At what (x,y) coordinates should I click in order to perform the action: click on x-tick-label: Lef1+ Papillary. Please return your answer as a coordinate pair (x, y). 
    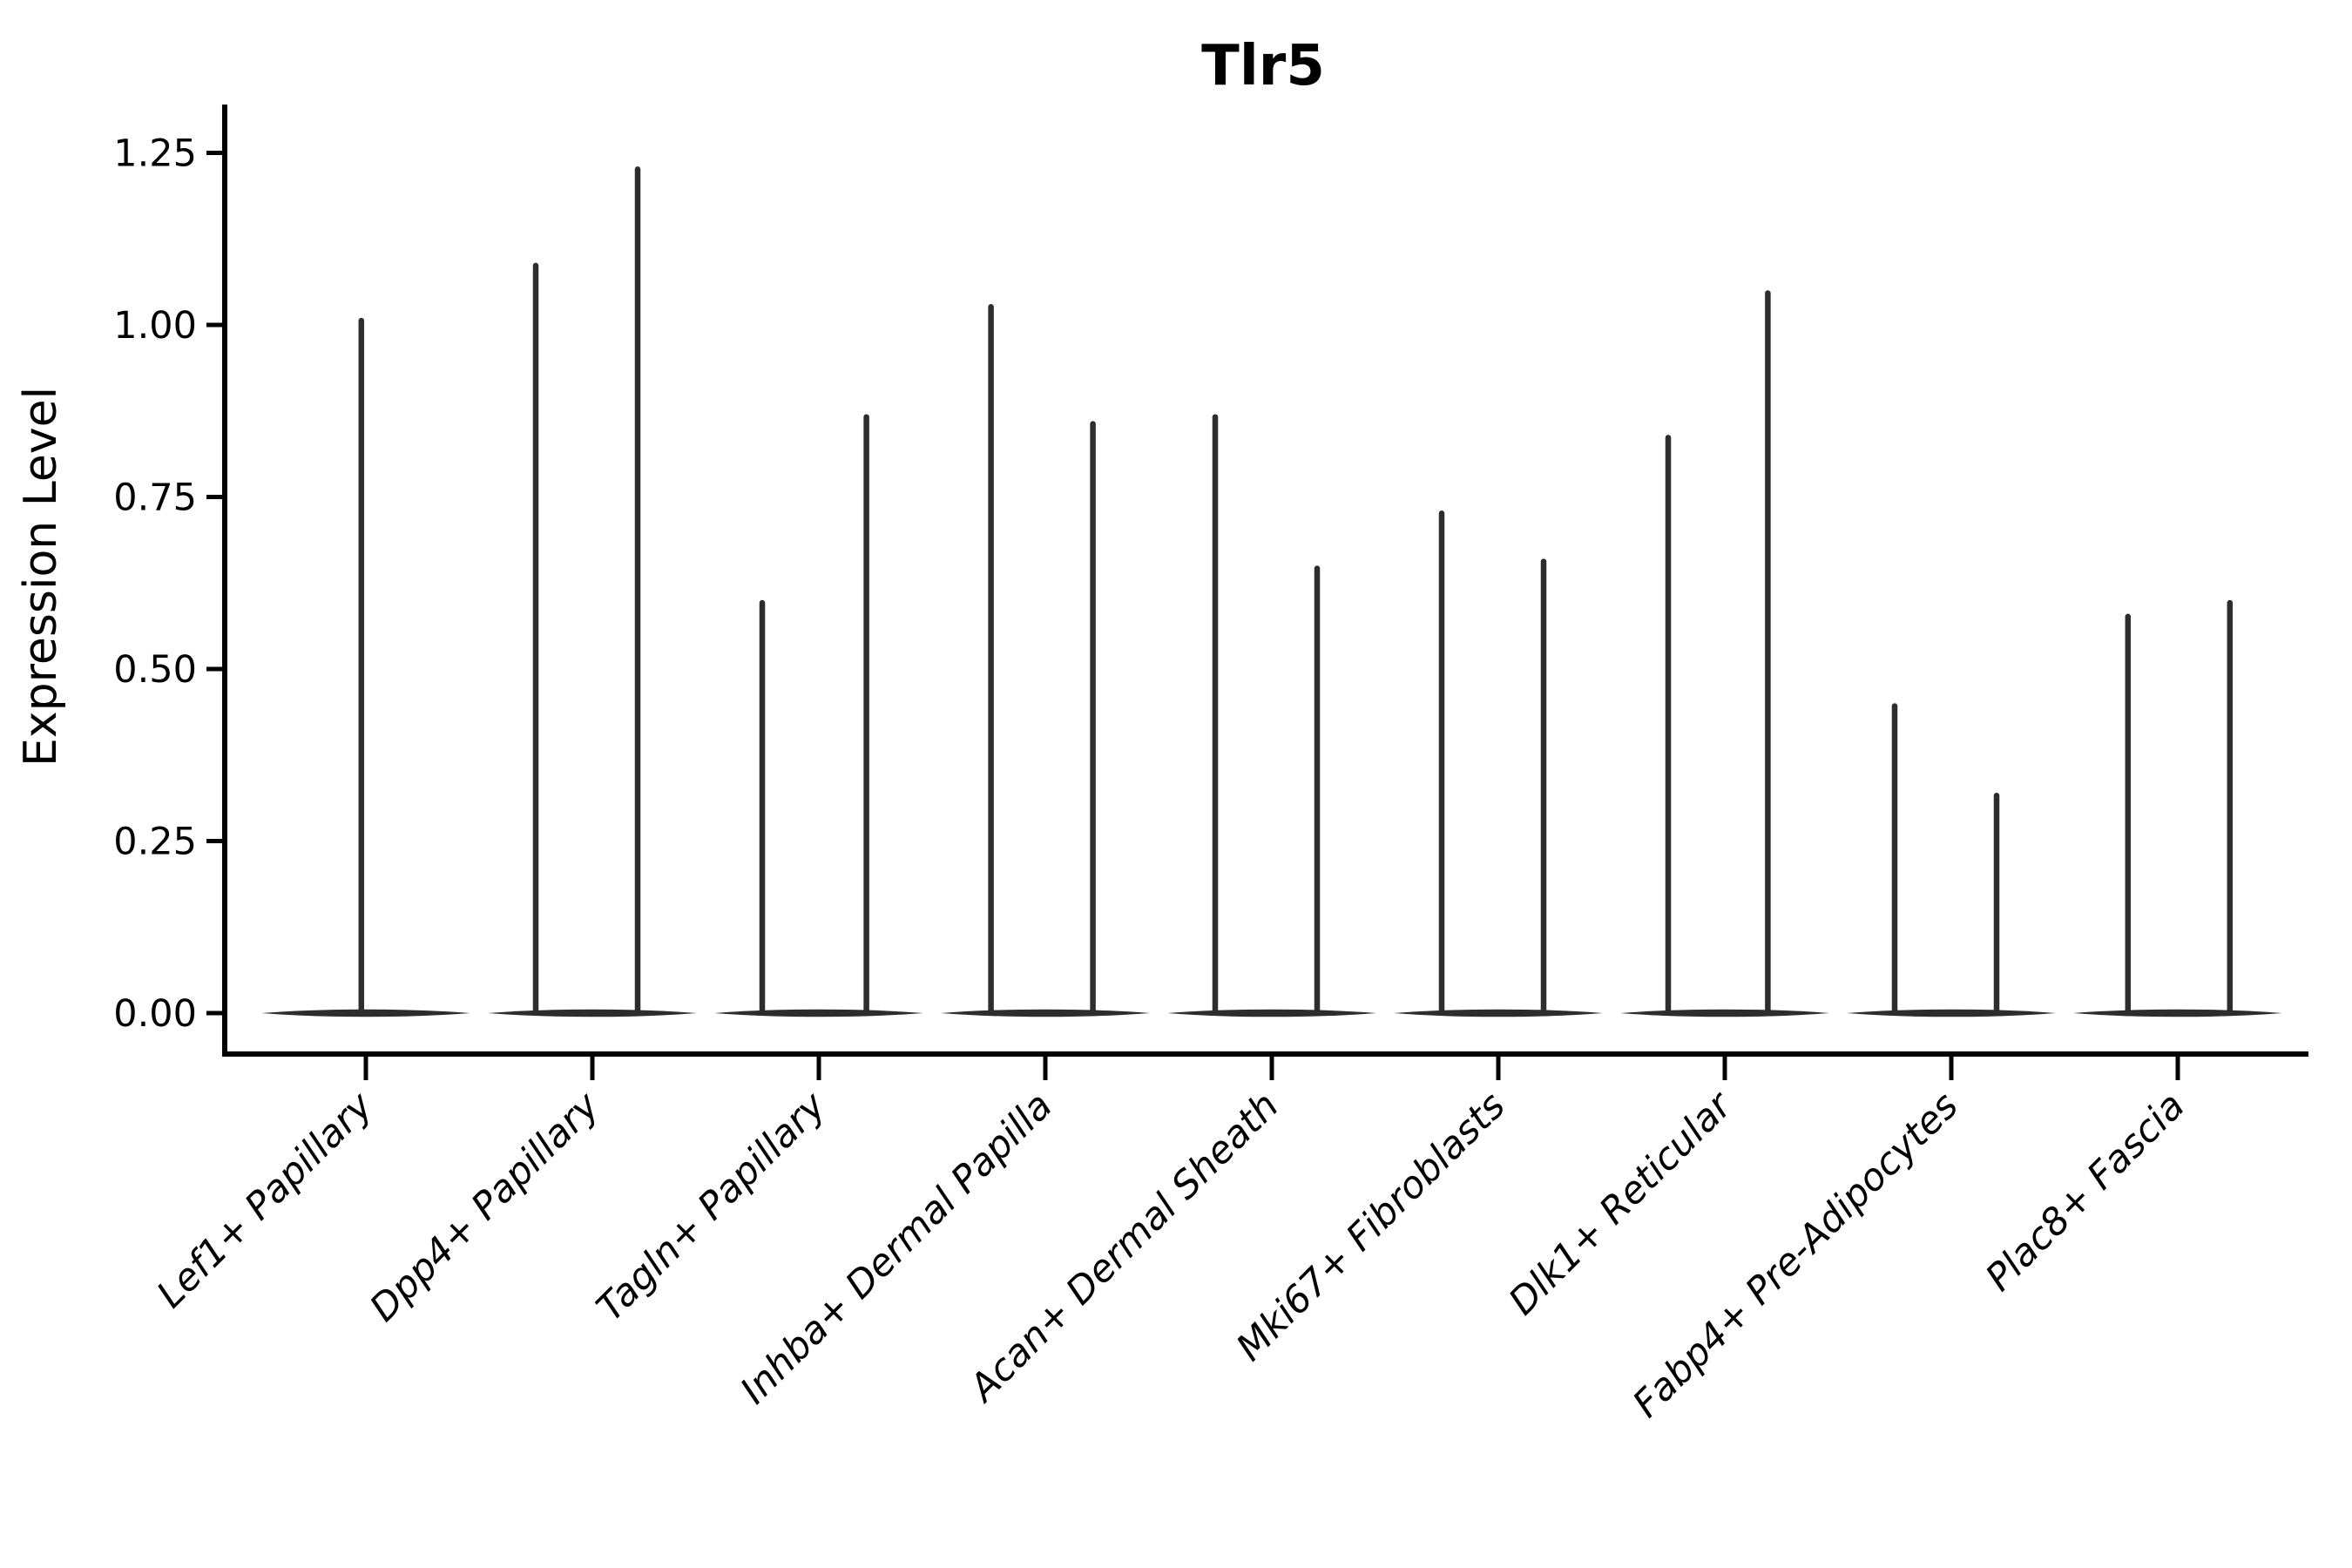
    Looking at the image, I should click on (265, 1200).